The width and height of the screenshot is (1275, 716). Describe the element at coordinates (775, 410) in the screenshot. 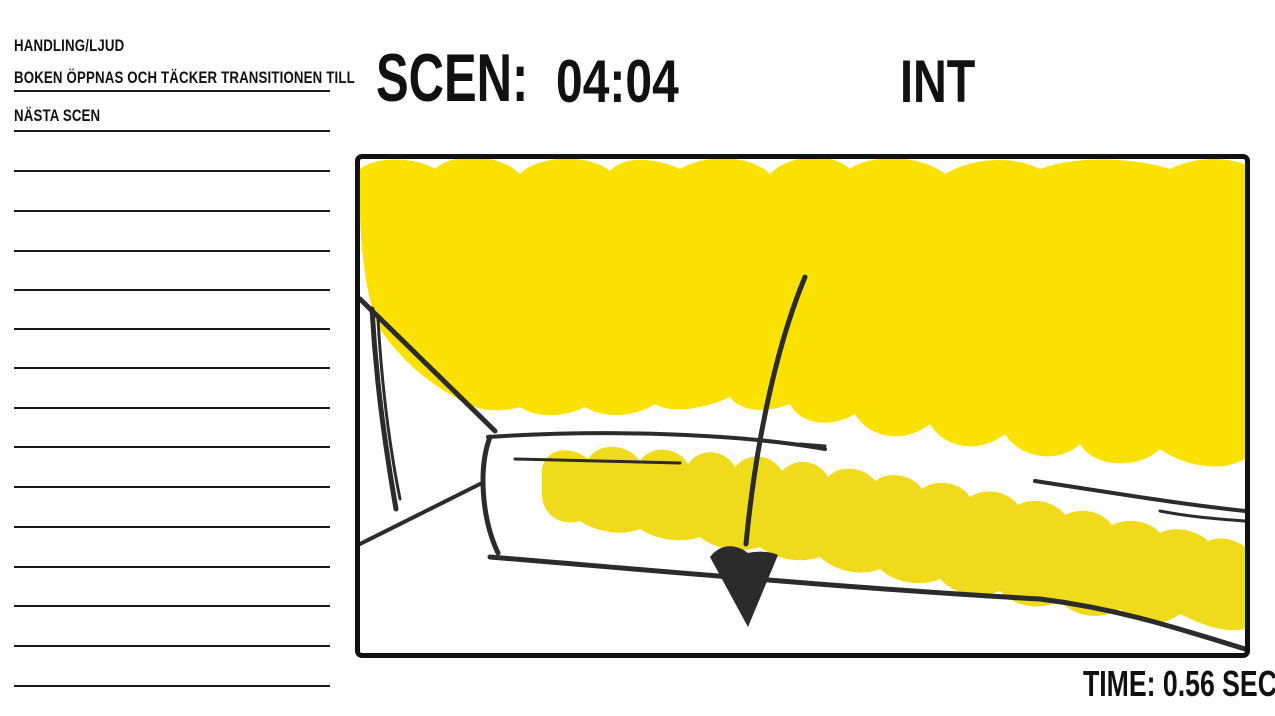

I see `sketch-line-vertical-stroke` at that location.